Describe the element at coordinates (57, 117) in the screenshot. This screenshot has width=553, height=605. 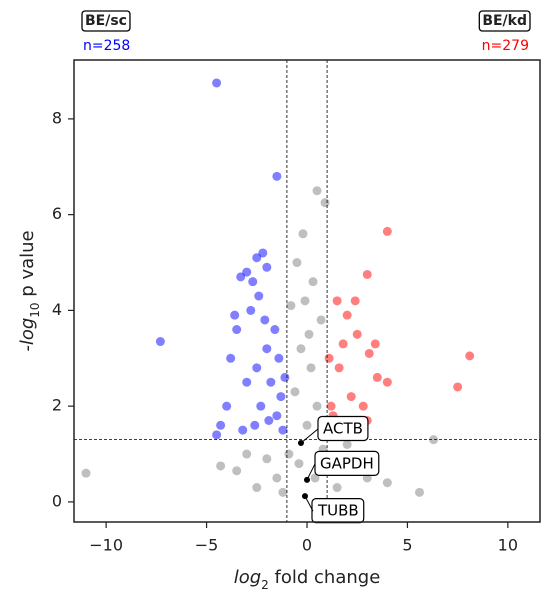
I see `y-tick-label: 8` at that location.